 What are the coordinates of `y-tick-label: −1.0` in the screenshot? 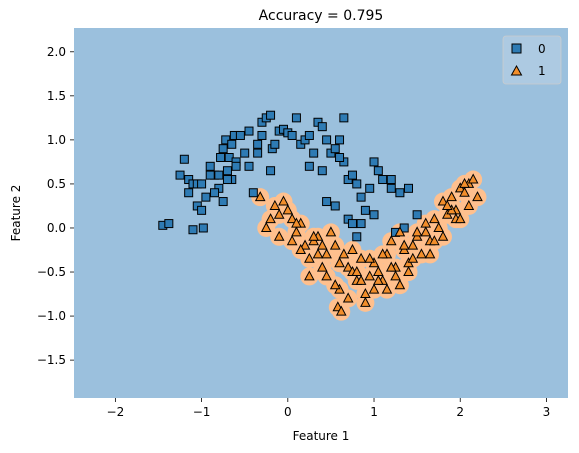 It's located at (51, 316).